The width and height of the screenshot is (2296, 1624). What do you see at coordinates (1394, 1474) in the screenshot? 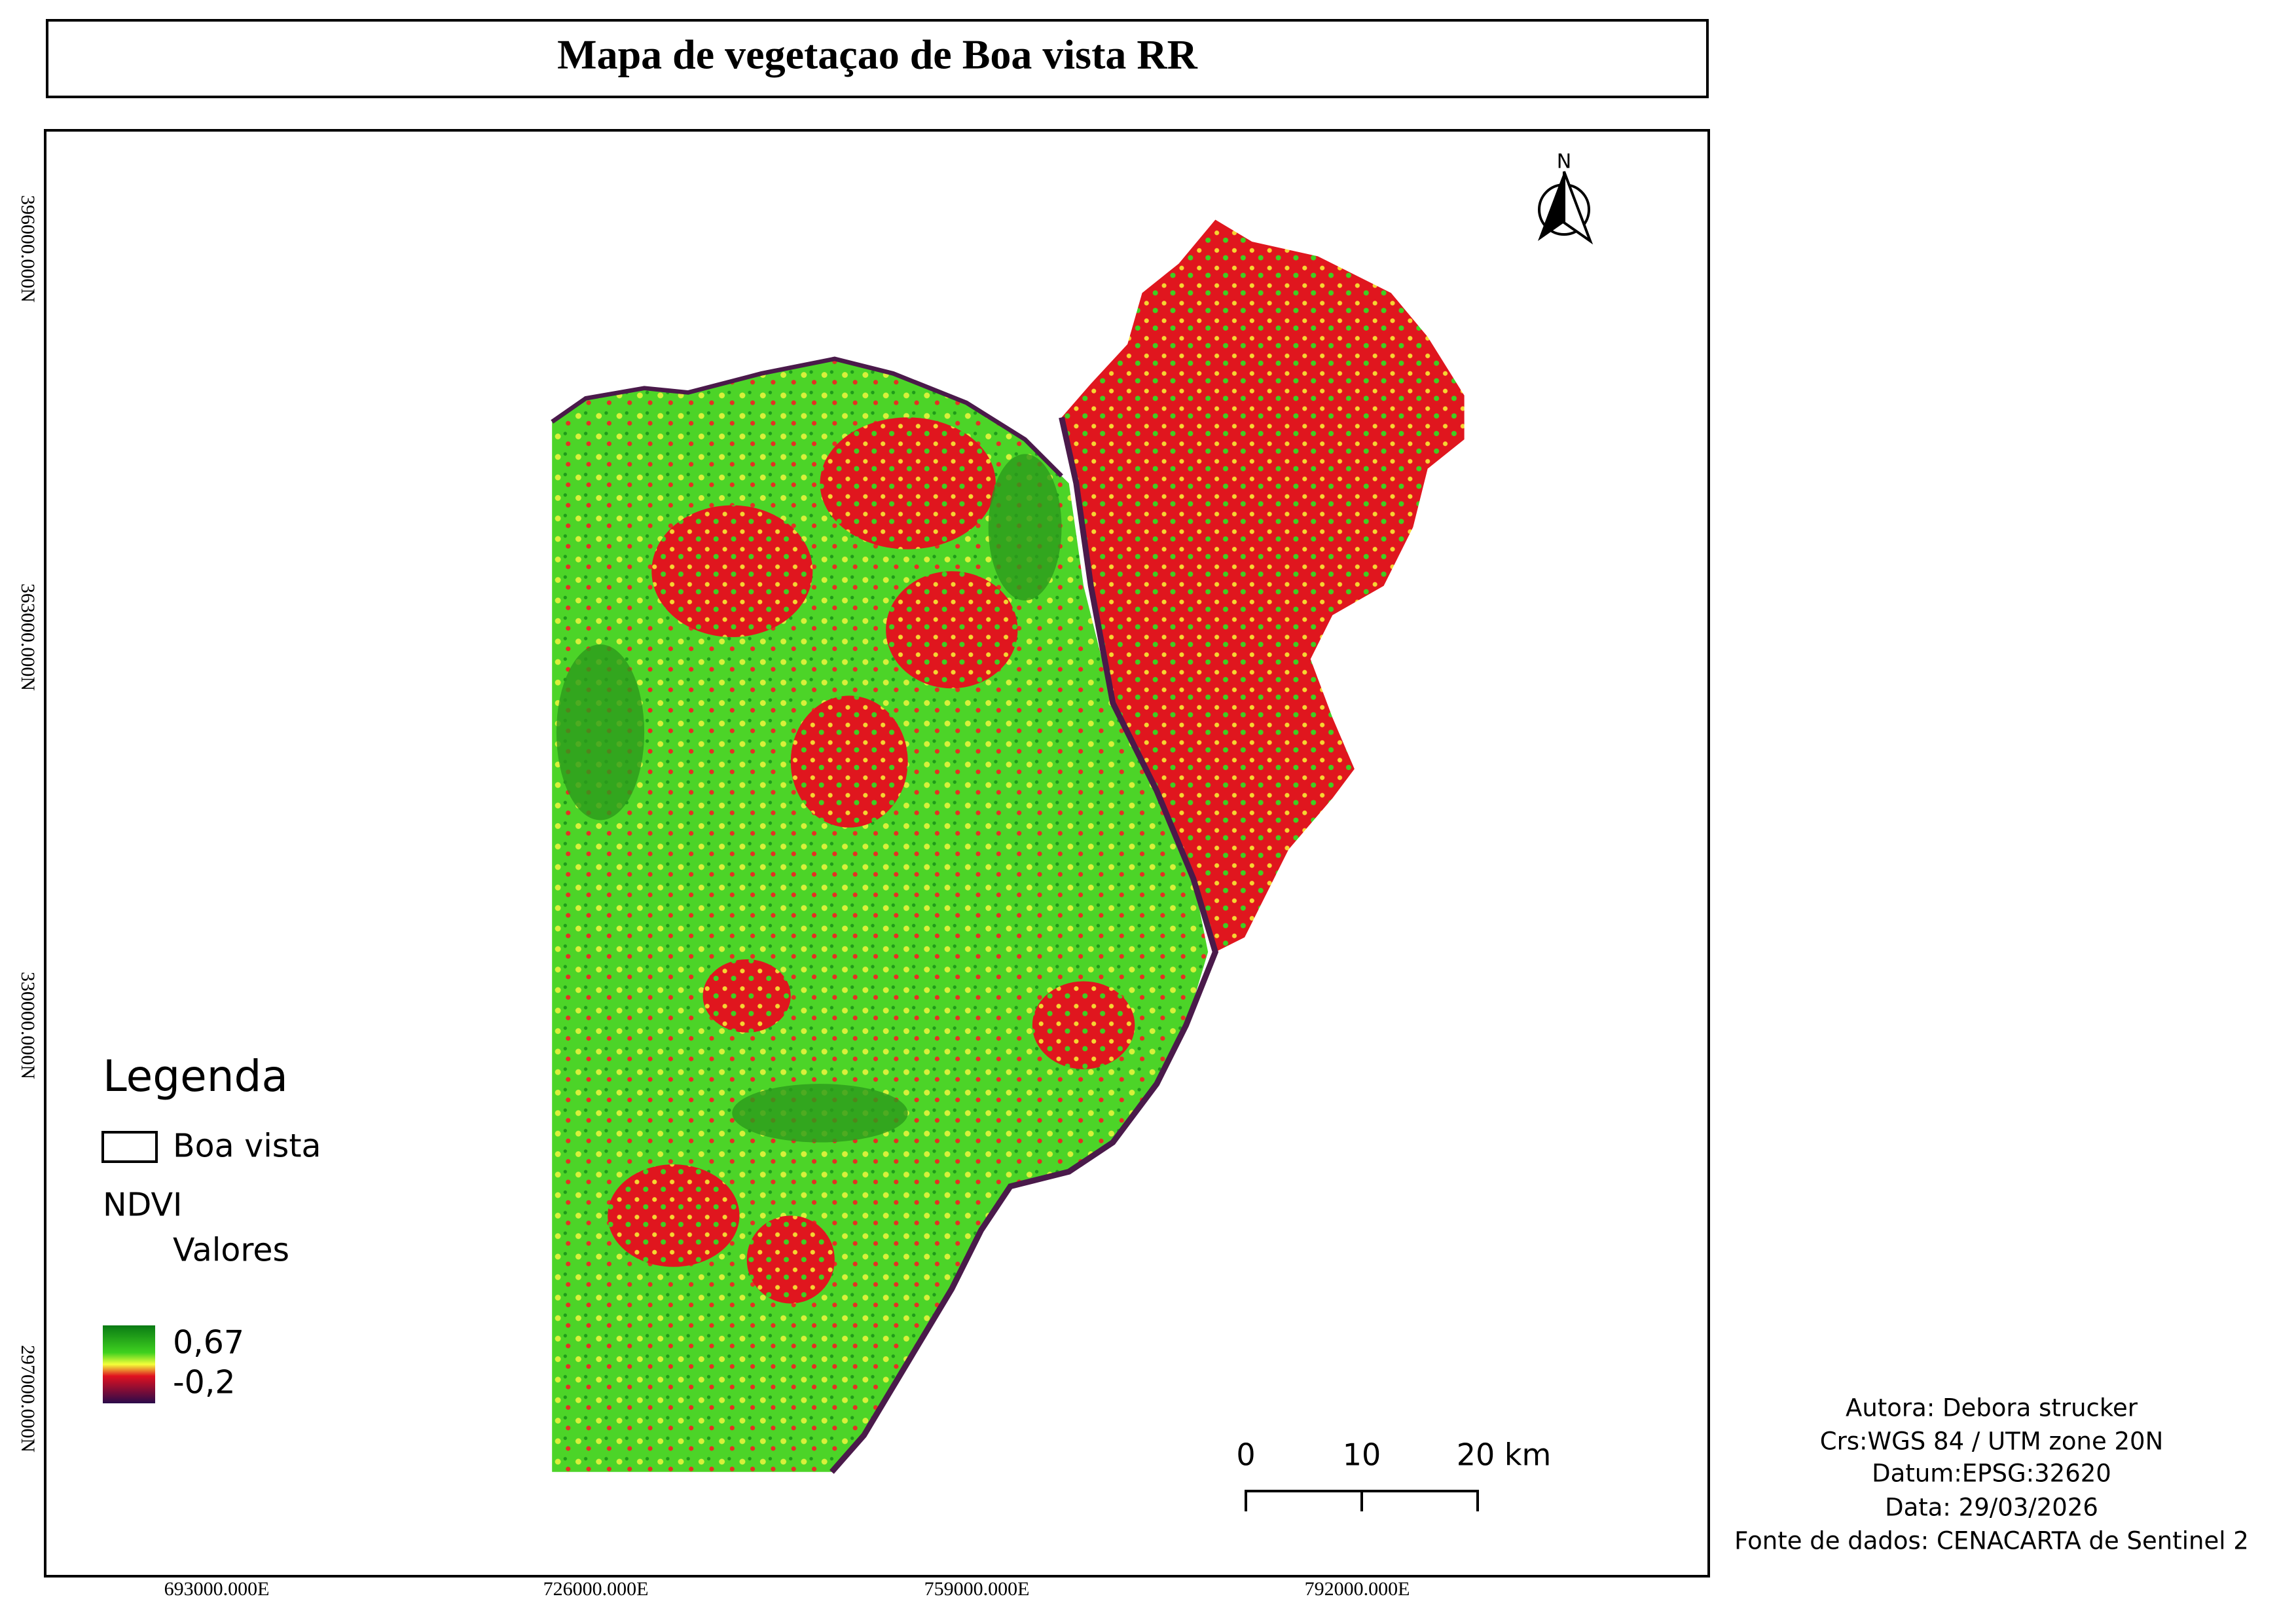
I see `scale-bar: 0 10 20 km` at bounding box center [1394, 1474].